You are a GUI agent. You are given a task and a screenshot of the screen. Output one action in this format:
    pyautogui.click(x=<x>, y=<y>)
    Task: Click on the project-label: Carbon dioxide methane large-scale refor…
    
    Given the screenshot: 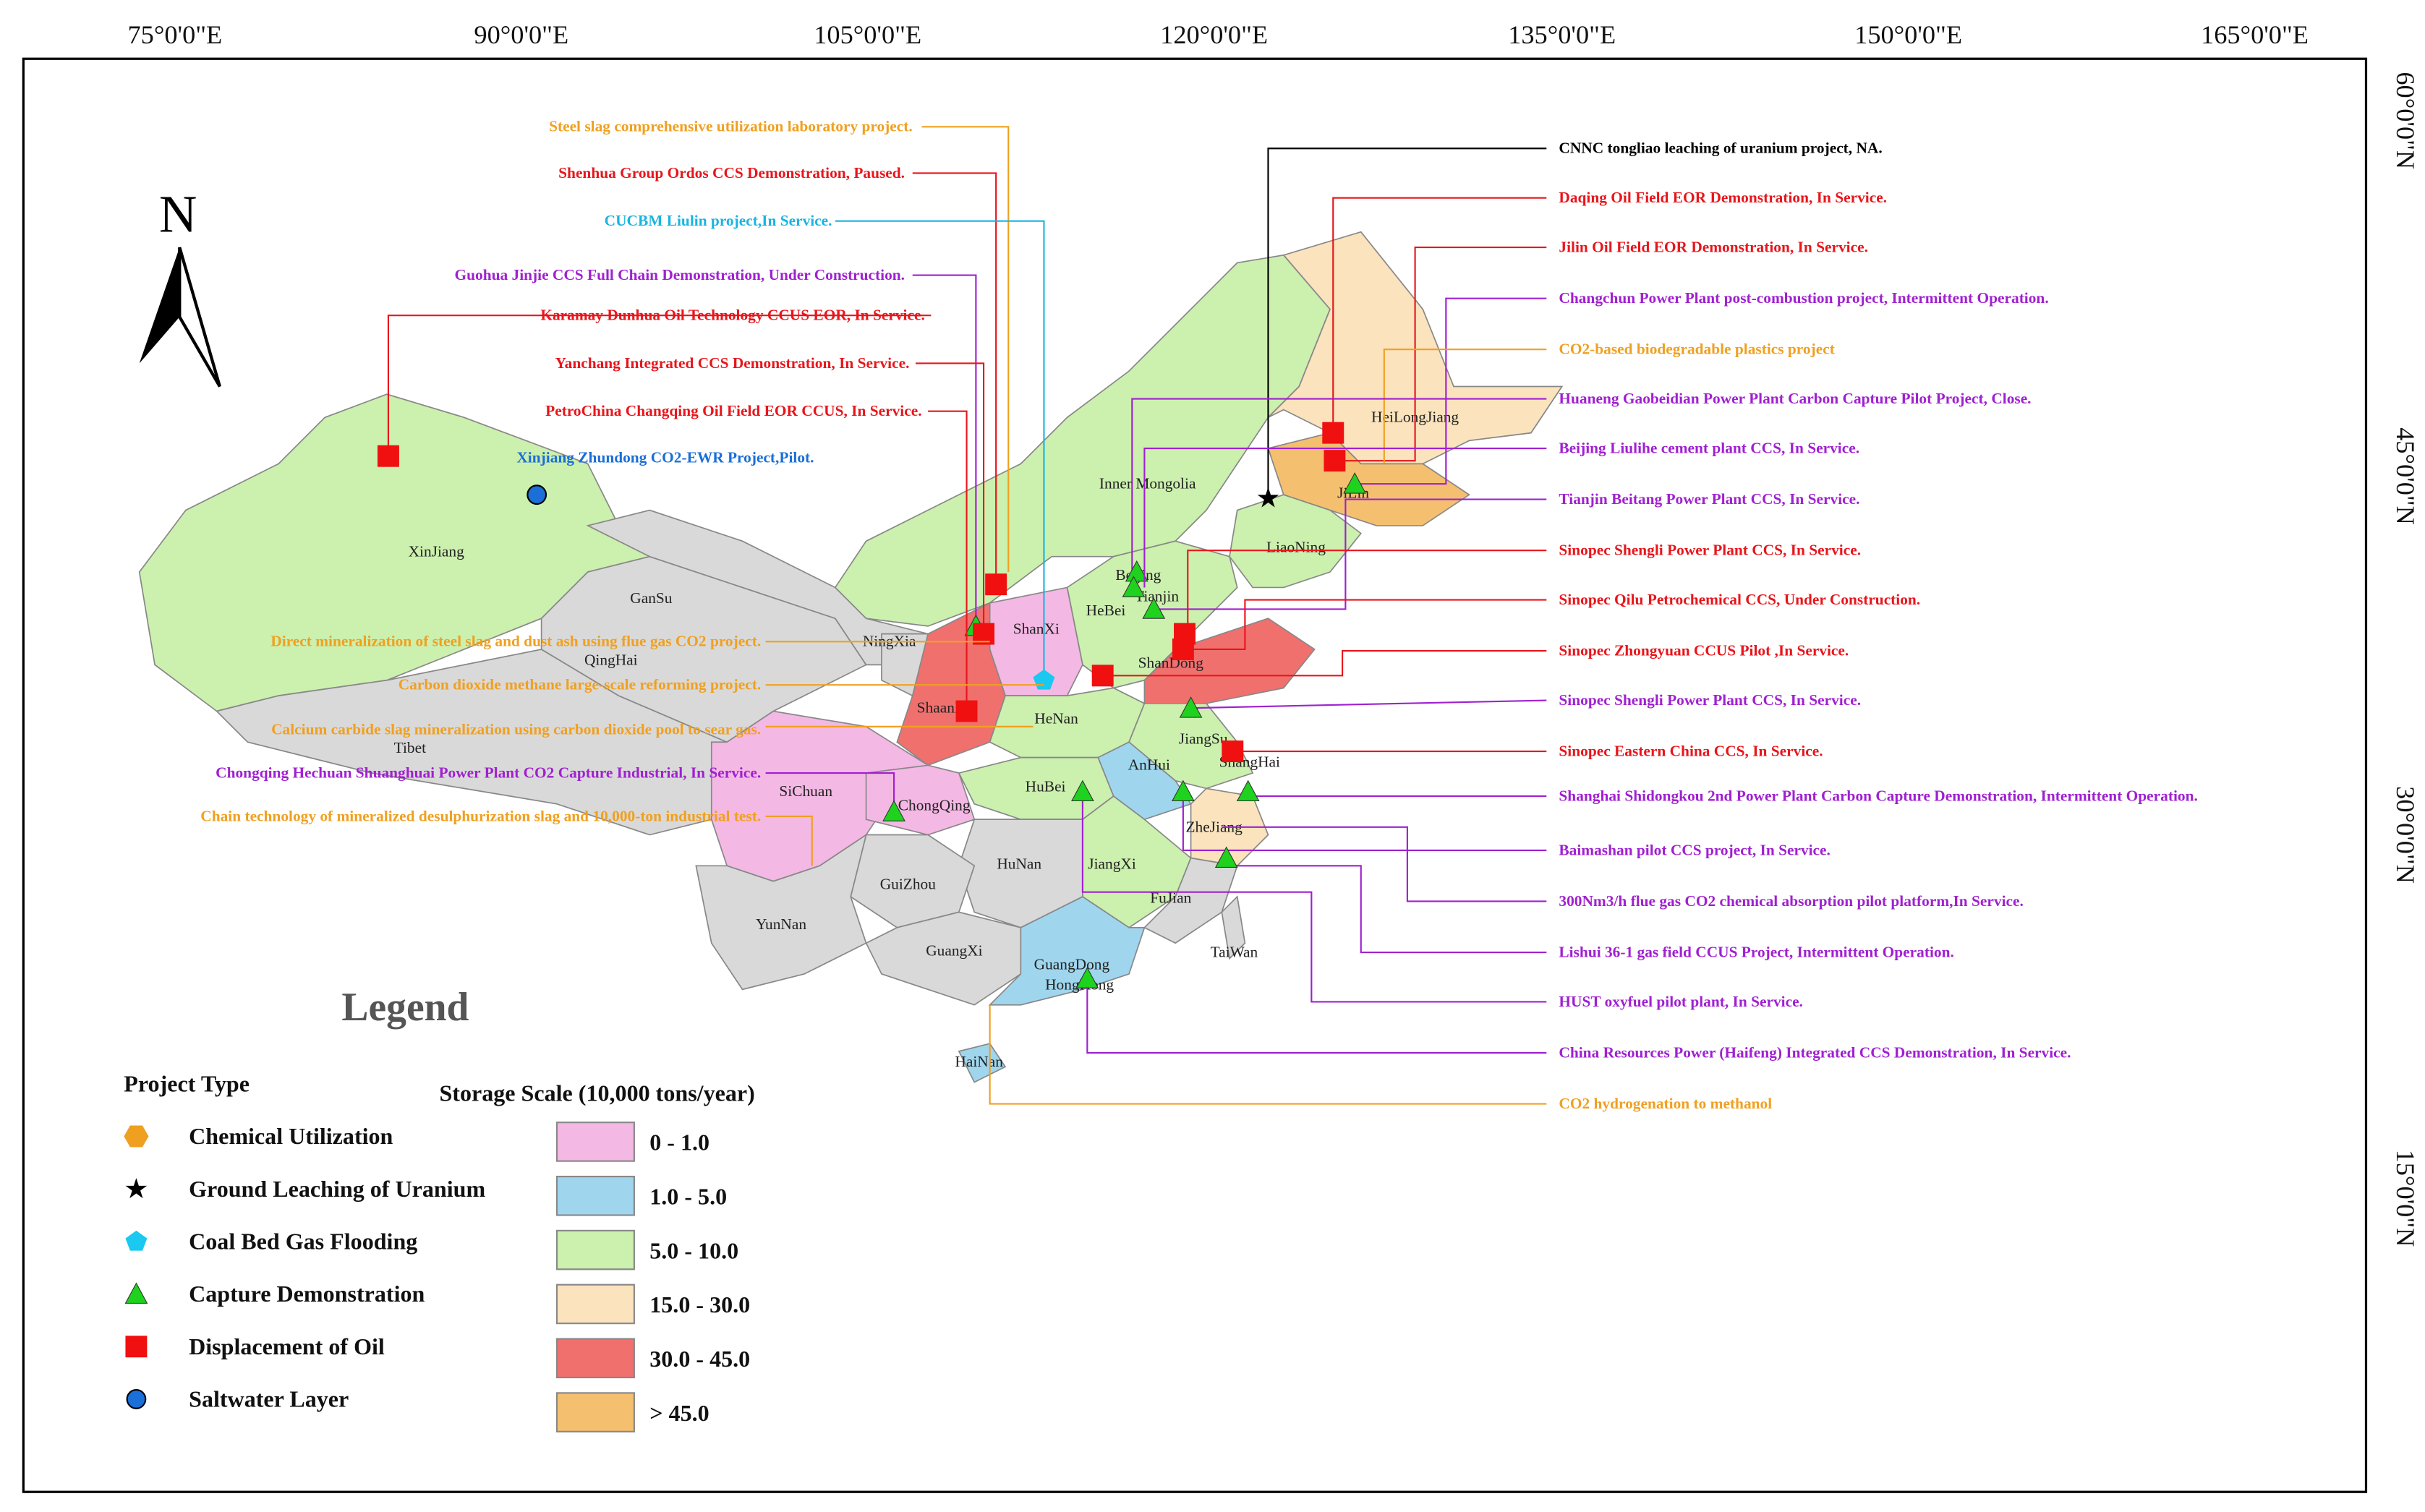 What is the action you would take?
    pyautogui.click(x=580, y=684)
    